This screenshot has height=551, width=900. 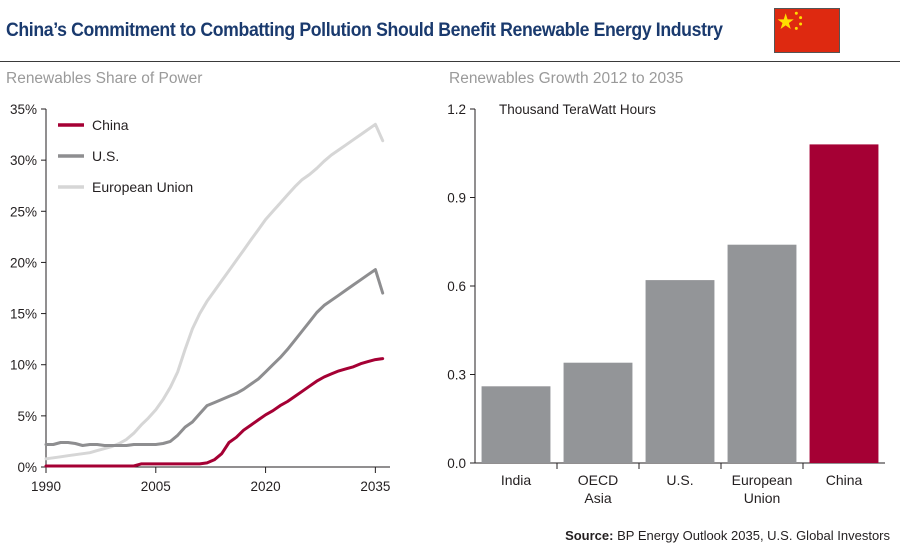 I want to click on category-label: India, so click(x=516, y=480).